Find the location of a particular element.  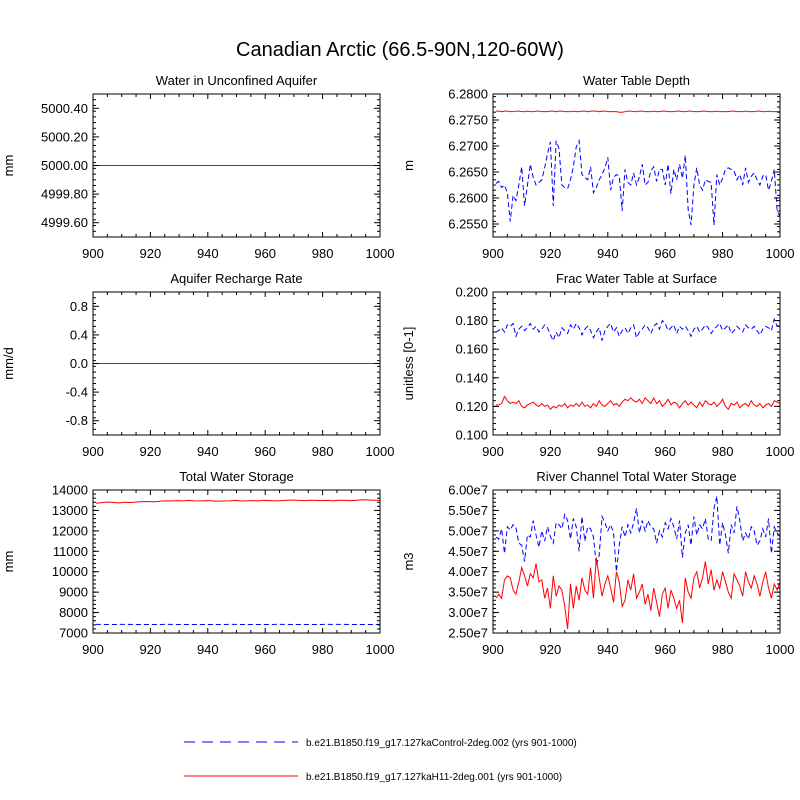

panel-2-xtick-label-4: 980 is located at coordinates (323, 451).